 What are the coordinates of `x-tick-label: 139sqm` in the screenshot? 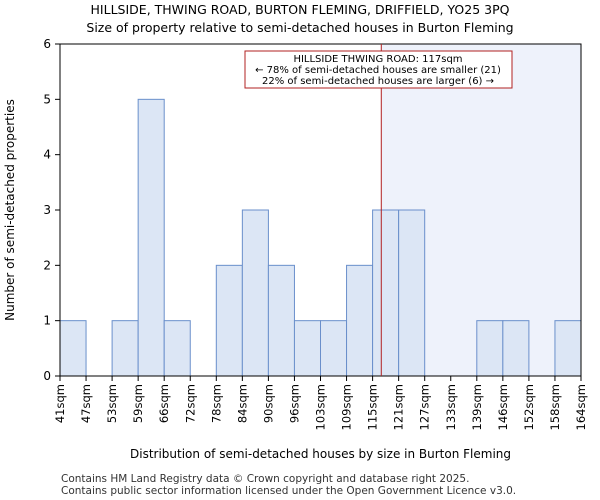 It's located at (477, 407).